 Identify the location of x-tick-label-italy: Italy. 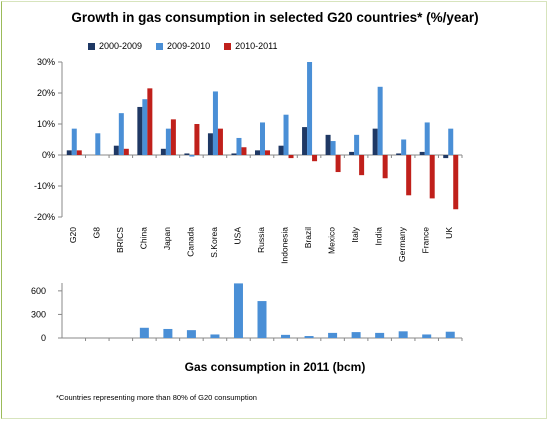
(355, 234).